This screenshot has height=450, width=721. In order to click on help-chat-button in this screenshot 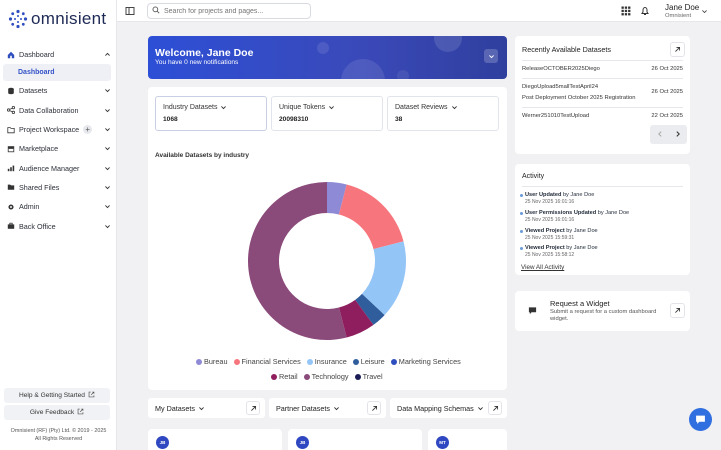, I will do `click(700, 419)`.